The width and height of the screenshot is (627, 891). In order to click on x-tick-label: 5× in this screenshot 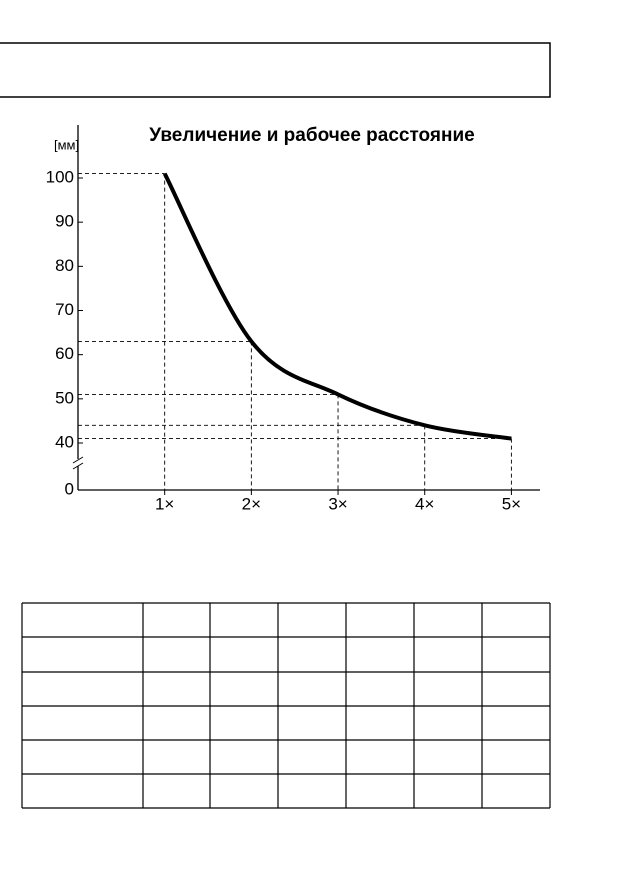, I will do `click(511, 503)`.